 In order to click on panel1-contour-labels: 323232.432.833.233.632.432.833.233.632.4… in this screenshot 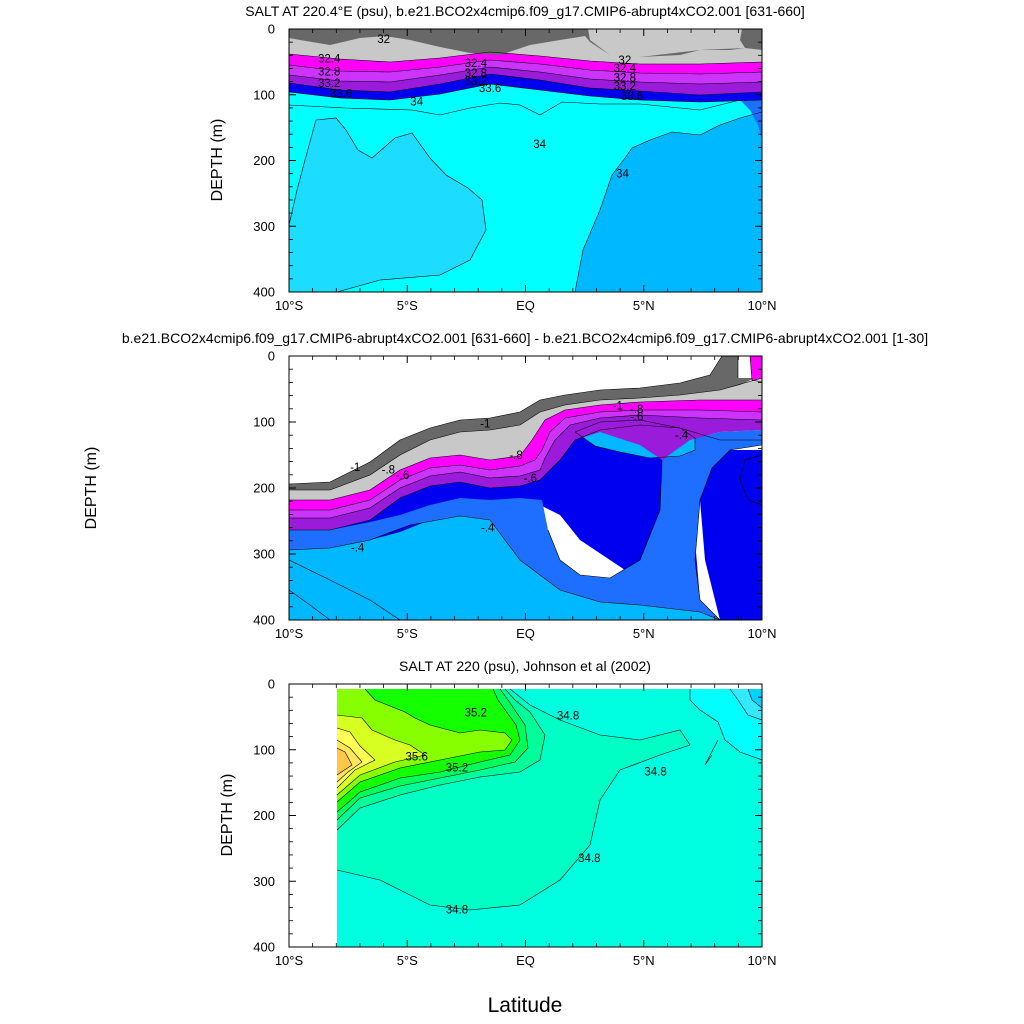, I will do `click(480, 107)`.